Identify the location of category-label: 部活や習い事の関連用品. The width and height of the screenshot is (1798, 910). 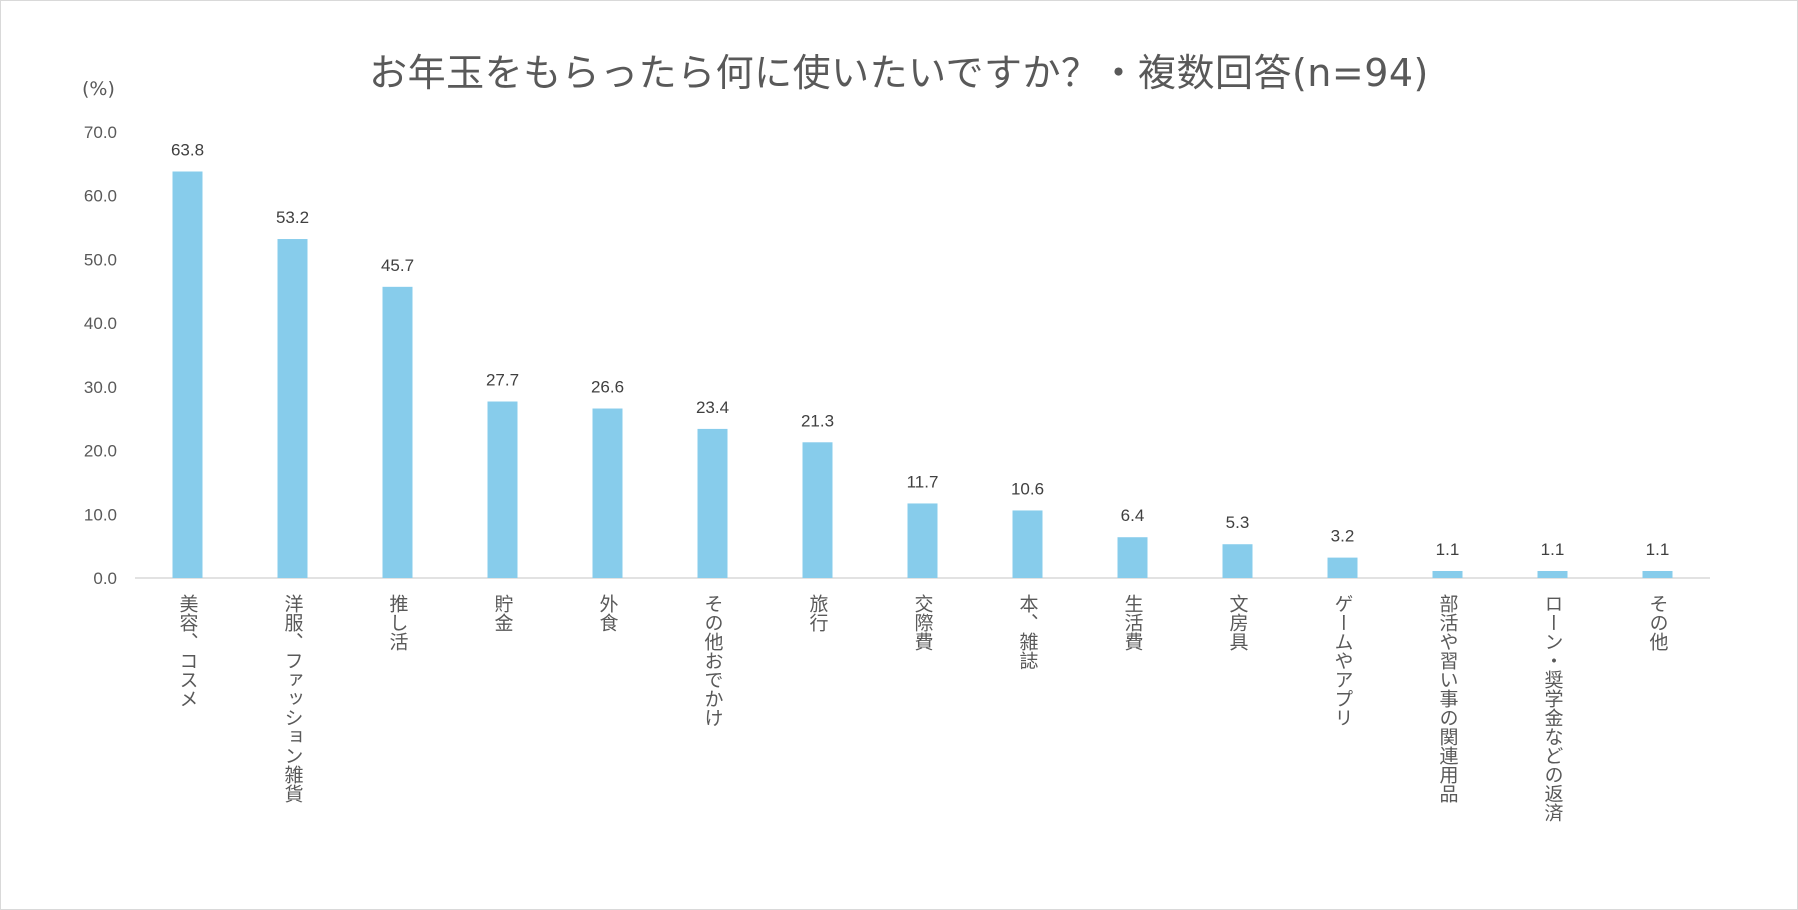
(1448, 698).